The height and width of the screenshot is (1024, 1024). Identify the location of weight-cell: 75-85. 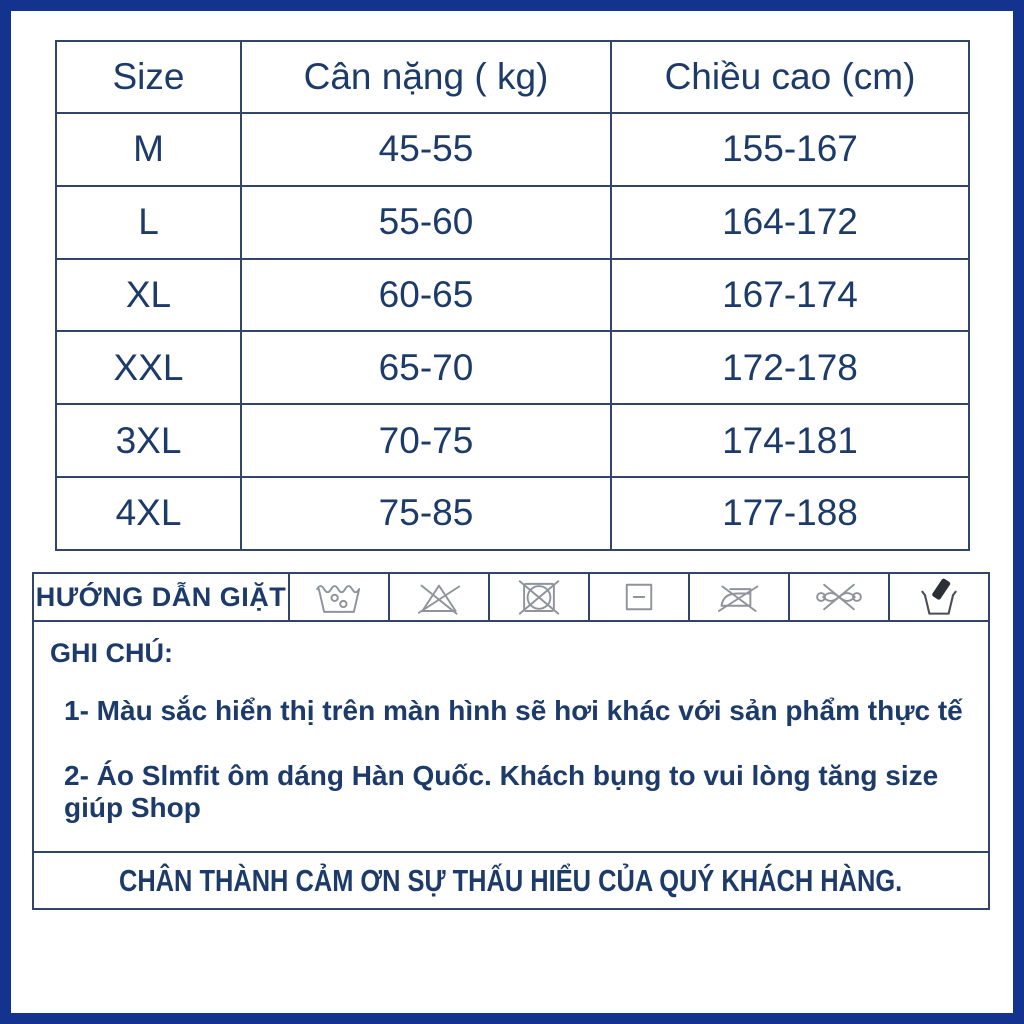
(426, 513).